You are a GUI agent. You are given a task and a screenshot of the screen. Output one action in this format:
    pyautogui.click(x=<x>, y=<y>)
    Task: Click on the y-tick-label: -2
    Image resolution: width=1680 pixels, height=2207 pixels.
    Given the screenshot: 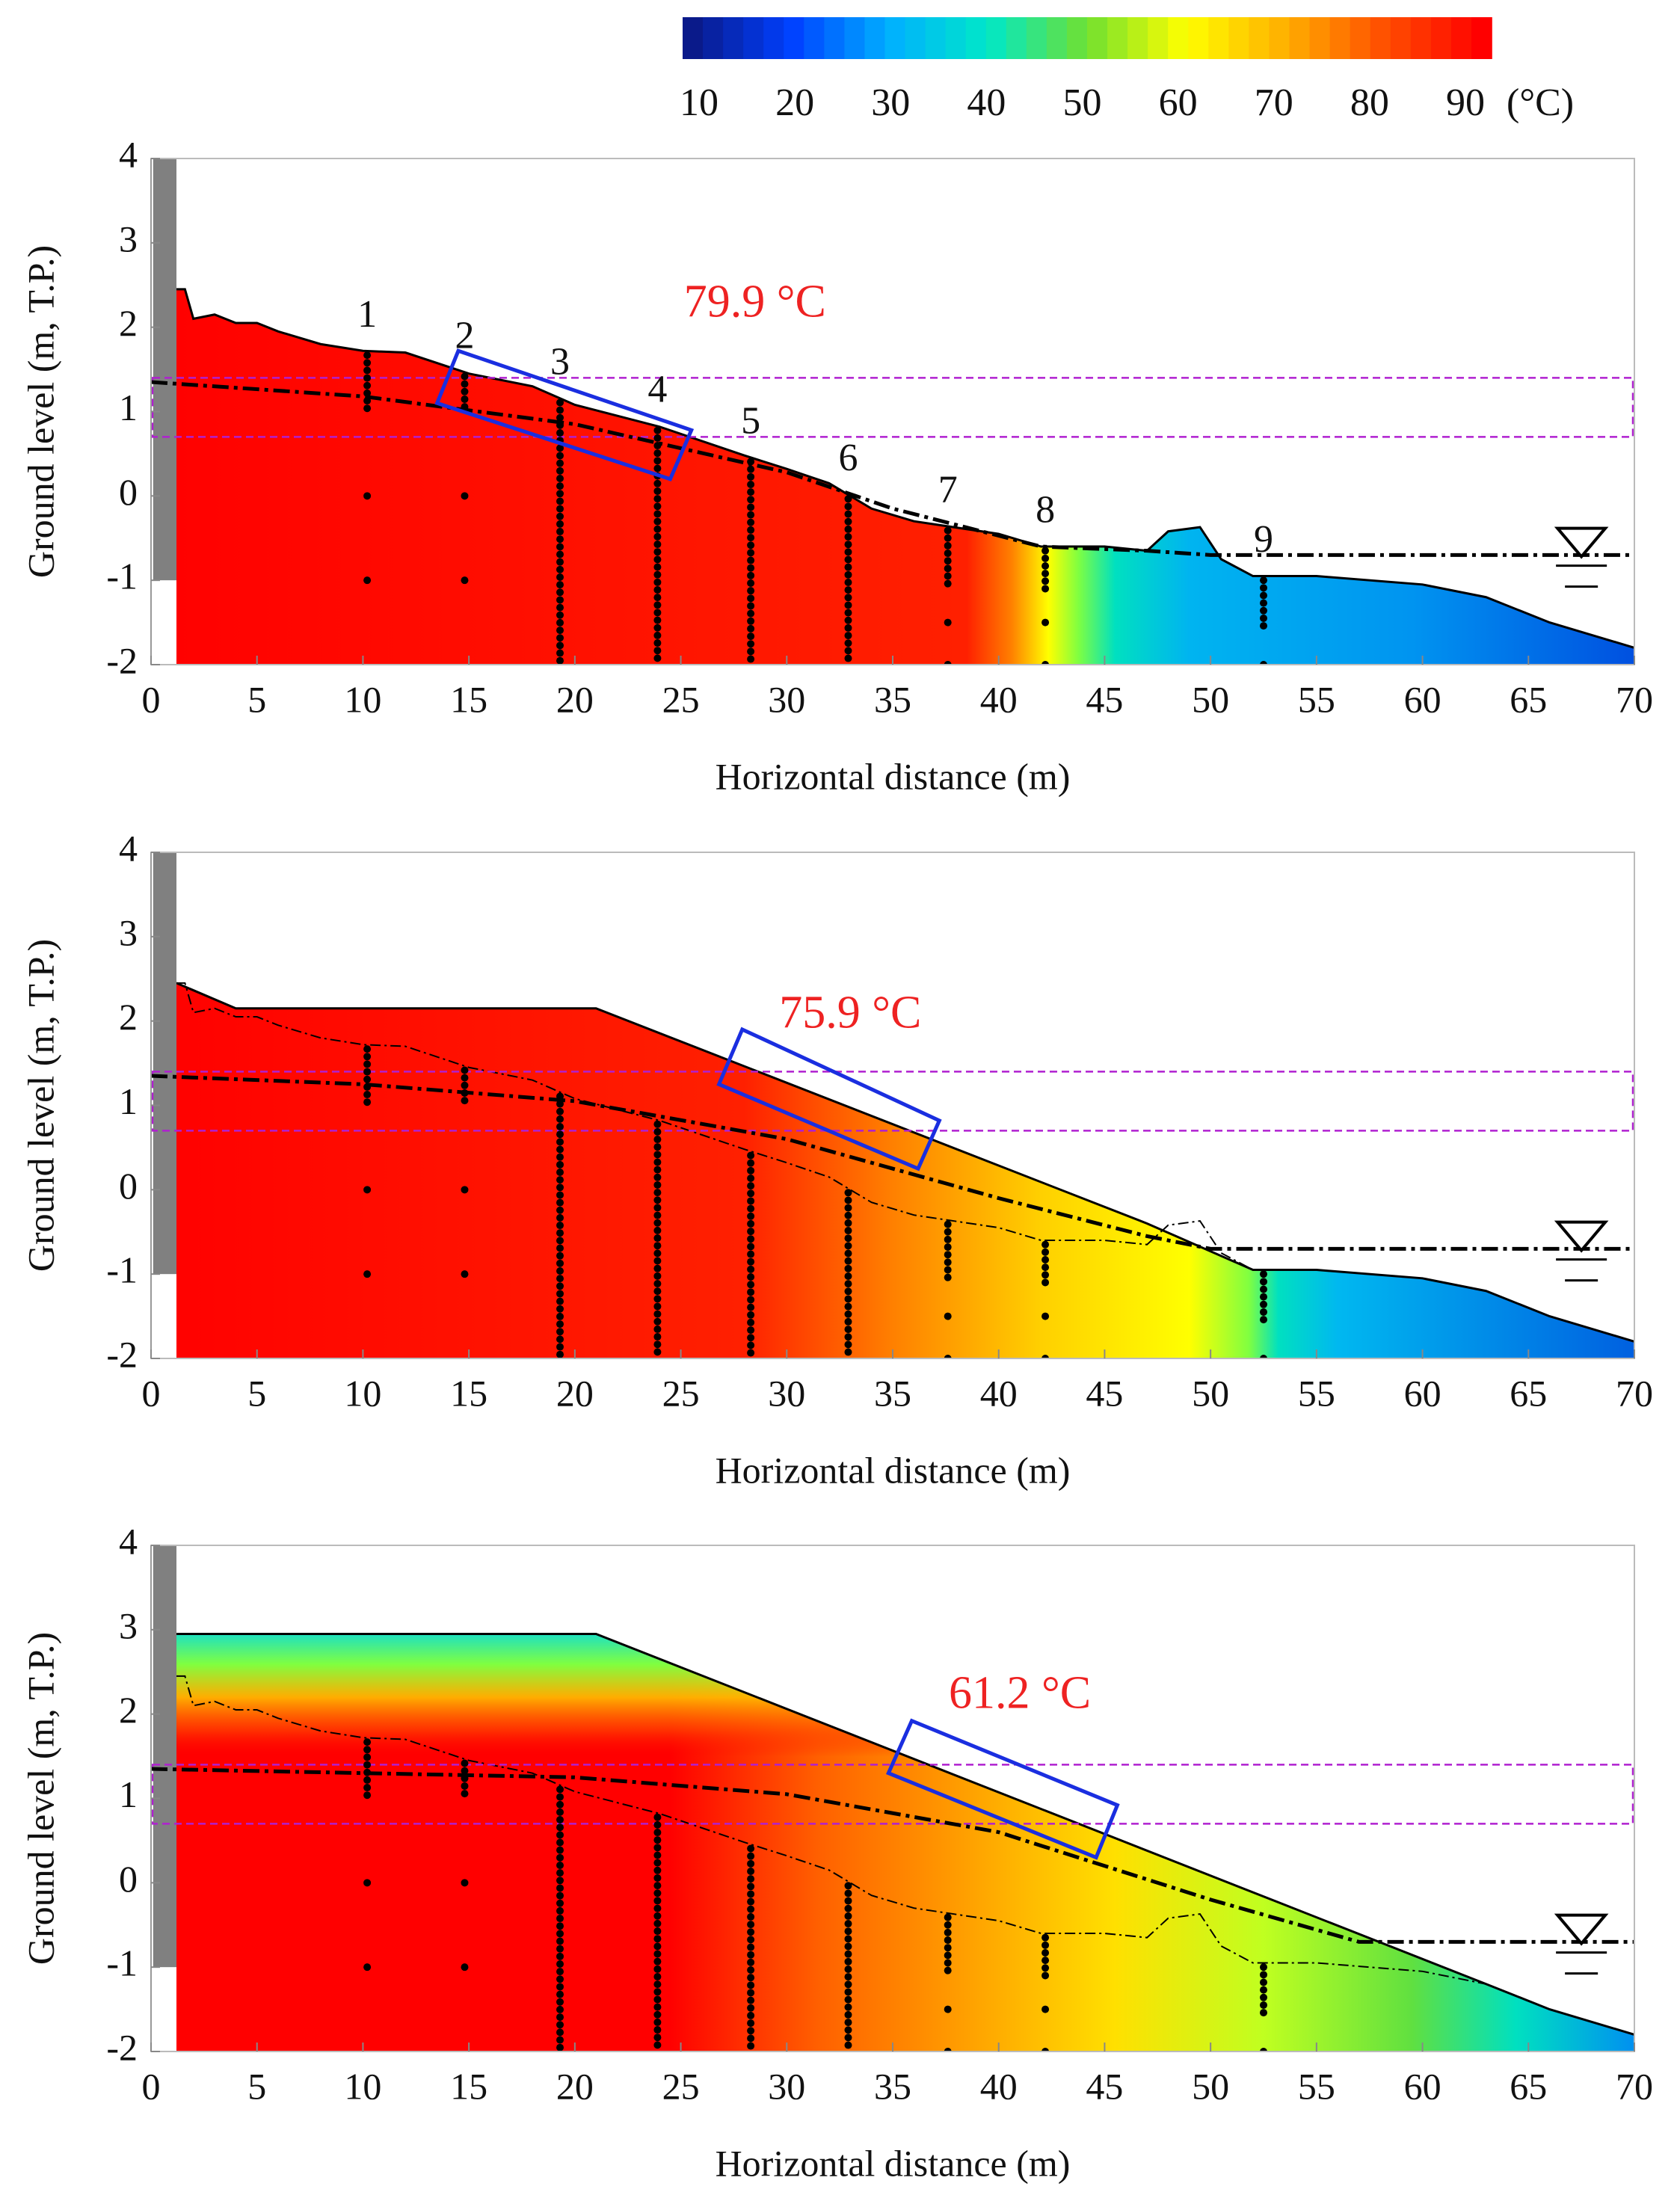 What is the action you would take?
    pyautogui.click(x=122, y=1354)
    